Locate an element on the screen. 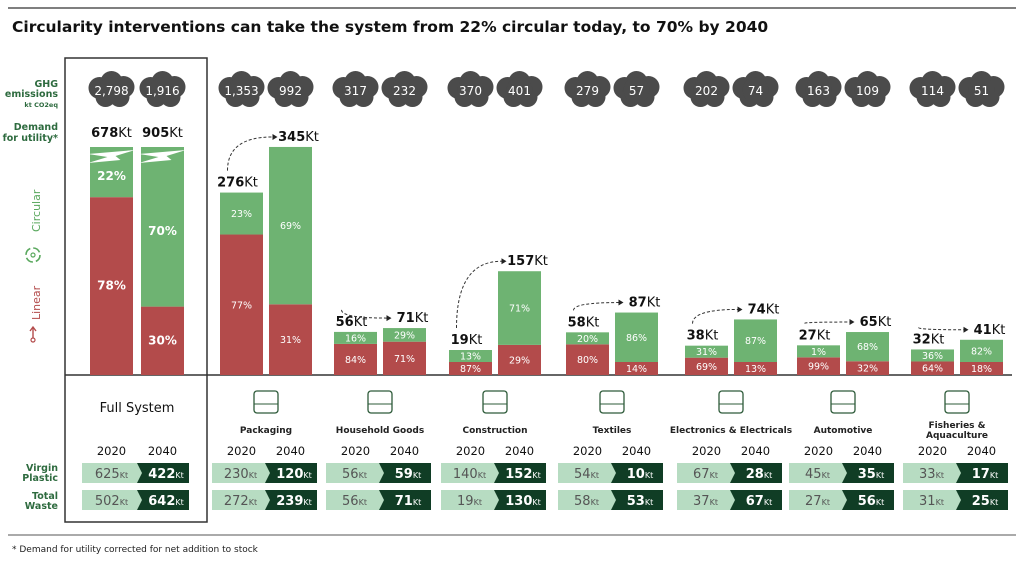 The width and height of the screenshot is (1024, 562). circular-pct-label: 69% is located at coordinates (290, 226).